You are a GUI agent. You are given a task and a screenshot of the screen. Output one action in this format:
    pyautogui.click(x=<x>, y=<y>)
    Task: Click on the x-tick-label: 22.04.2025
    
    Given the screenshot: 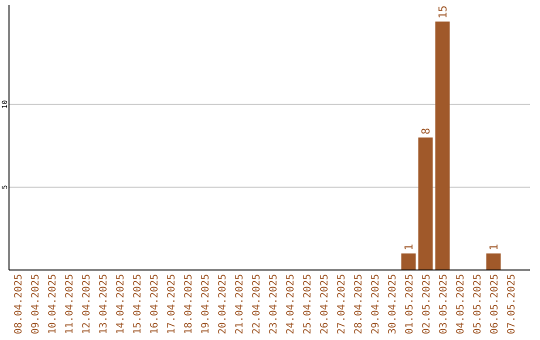 What is the action you would take?
    pyautogui.click(x=257, y=304)
    